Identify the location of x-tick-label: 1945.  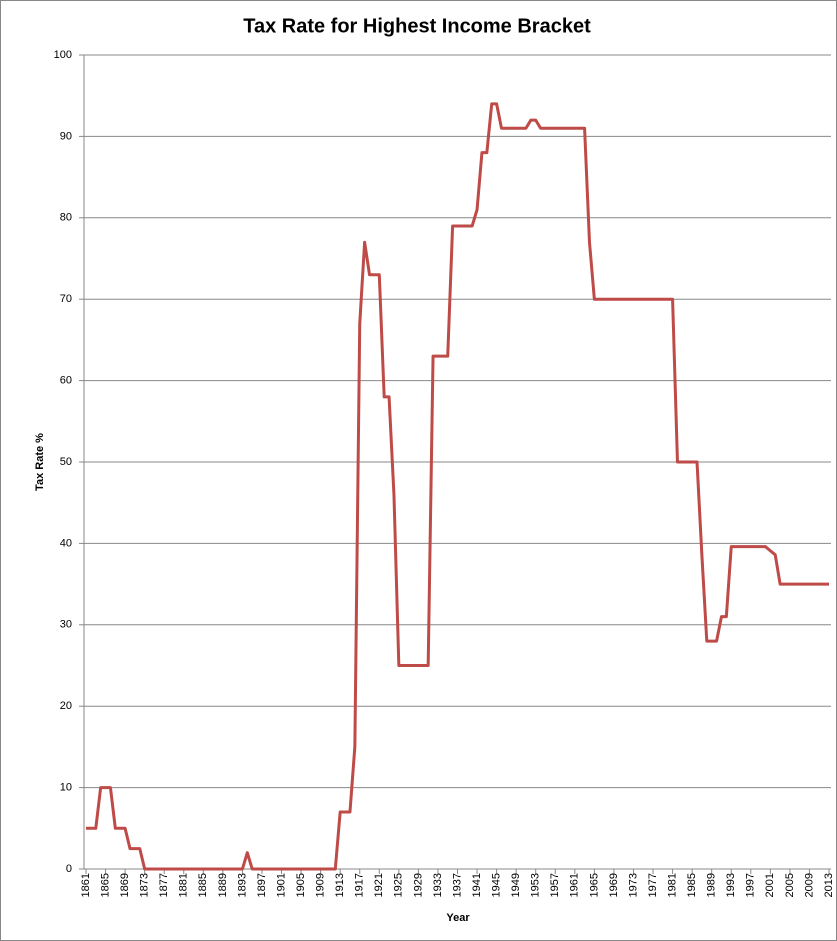
(497, 885).